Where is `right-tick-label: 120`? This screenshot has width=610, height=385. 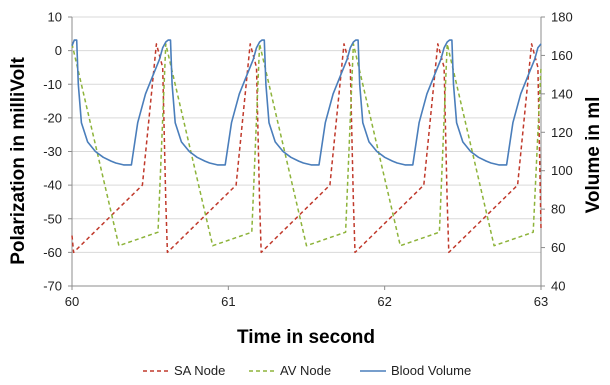
right-tick-label: 120 is located at coordinates (562, 132).